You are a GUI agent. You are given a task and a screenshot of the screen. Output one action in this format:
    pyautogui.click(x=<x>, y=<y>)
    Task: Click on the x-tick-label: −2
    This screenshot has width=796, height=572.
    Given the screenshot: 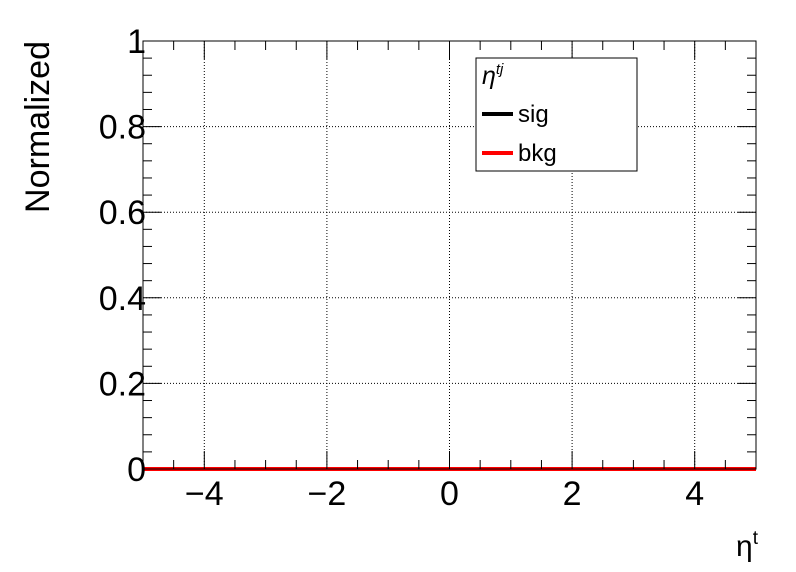 What is the action you would take?
    pyautogui.click(x=327, y=494)
    